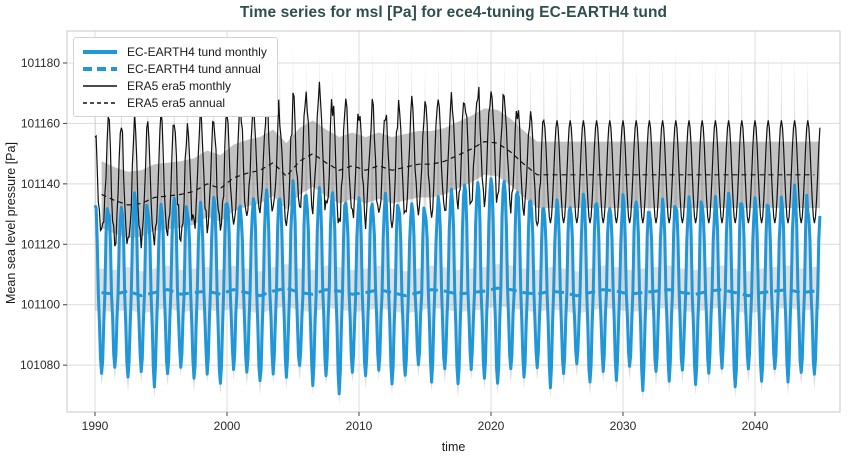  Describe the element at coordinates (194, 68) in the screenshot. I see `legend-item-label: EC-EARTH4 tund annual` at that location.